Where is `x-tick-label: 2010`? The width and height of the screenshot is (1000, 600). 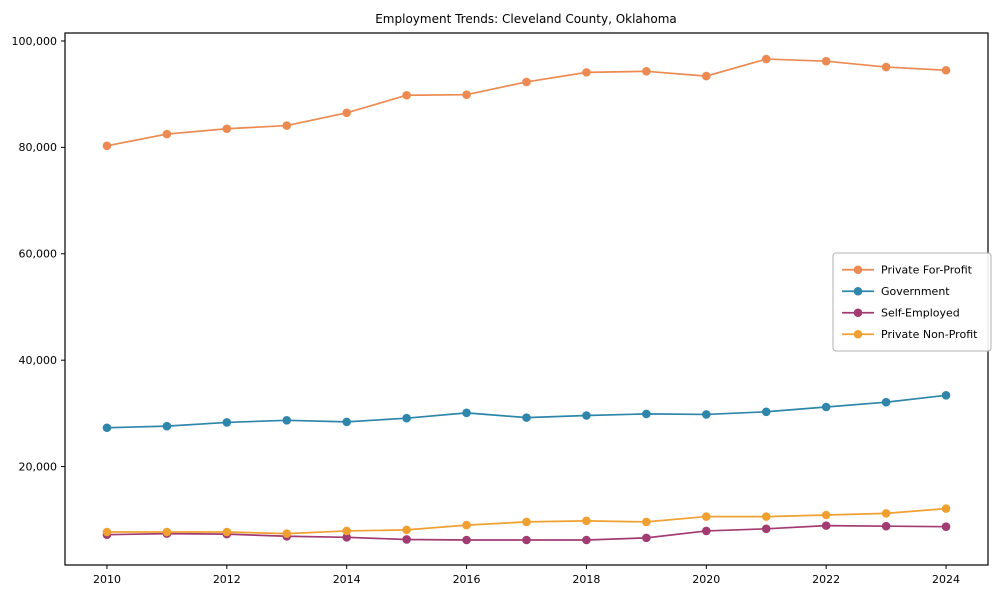
x-tick-label: 2010 is located at coordinates (107, 579).